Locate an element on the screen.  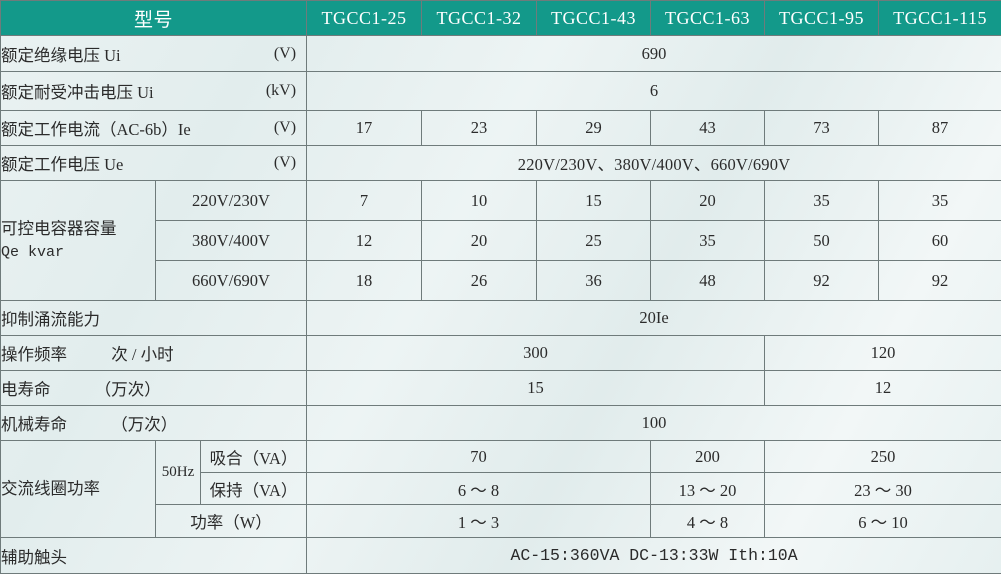
value-coil-hold-3: 23 ～ 30 is located at coordinates (883, 489).